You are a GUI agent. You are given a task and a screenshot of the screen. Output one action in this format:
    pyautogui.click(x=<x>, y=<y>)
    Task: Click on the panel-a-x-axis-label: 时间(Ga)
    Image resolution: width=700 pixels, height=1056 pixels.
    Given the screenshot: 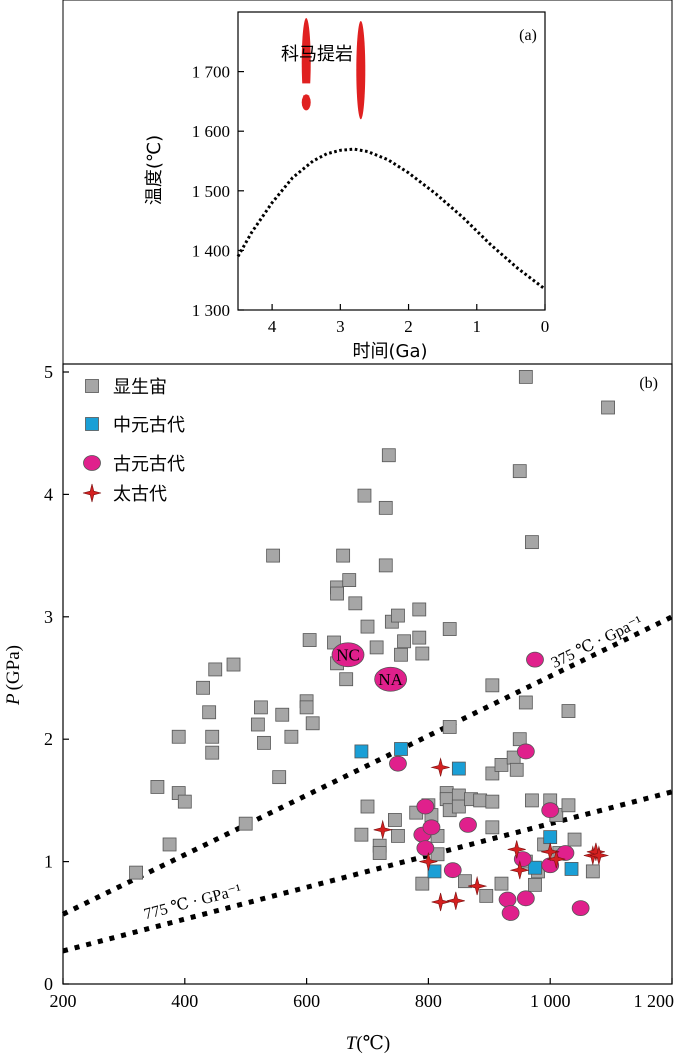 What is the action you would take?
    pyautogui.click(x=389, y=351)
    